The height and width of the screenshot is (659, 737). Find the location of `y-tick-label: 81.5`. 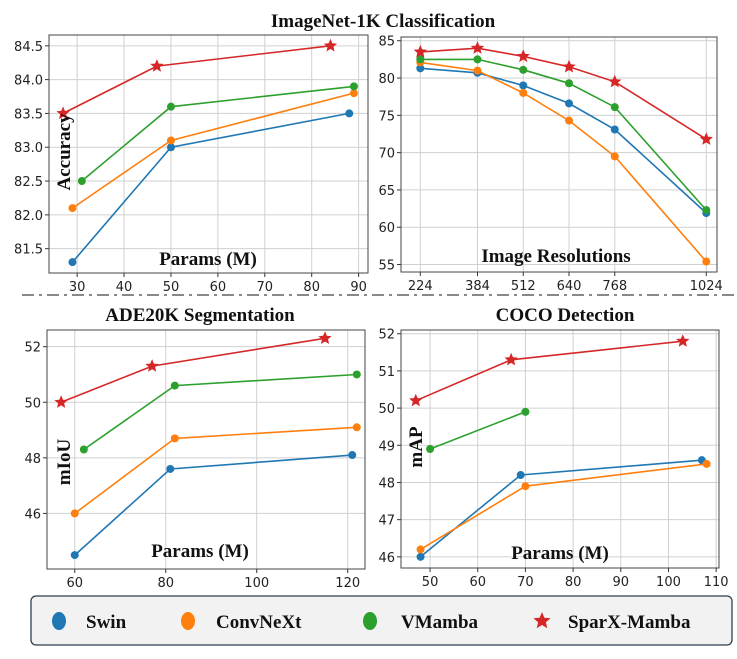

y-tick-label: 81.5 is located at coordinates (28, 250).